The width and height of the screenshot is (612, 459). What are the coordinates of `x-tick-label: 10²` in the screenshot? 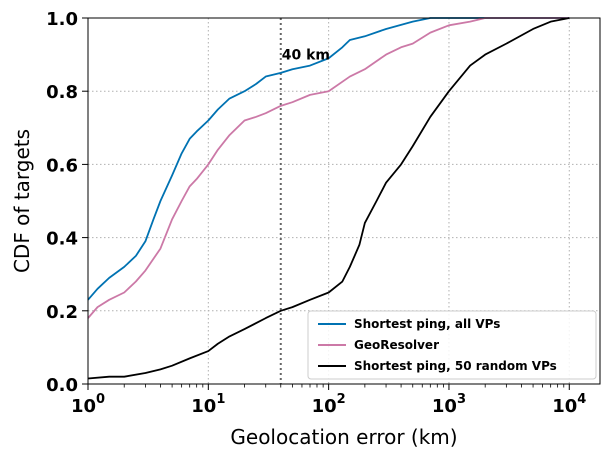 It's located at (329, 404).